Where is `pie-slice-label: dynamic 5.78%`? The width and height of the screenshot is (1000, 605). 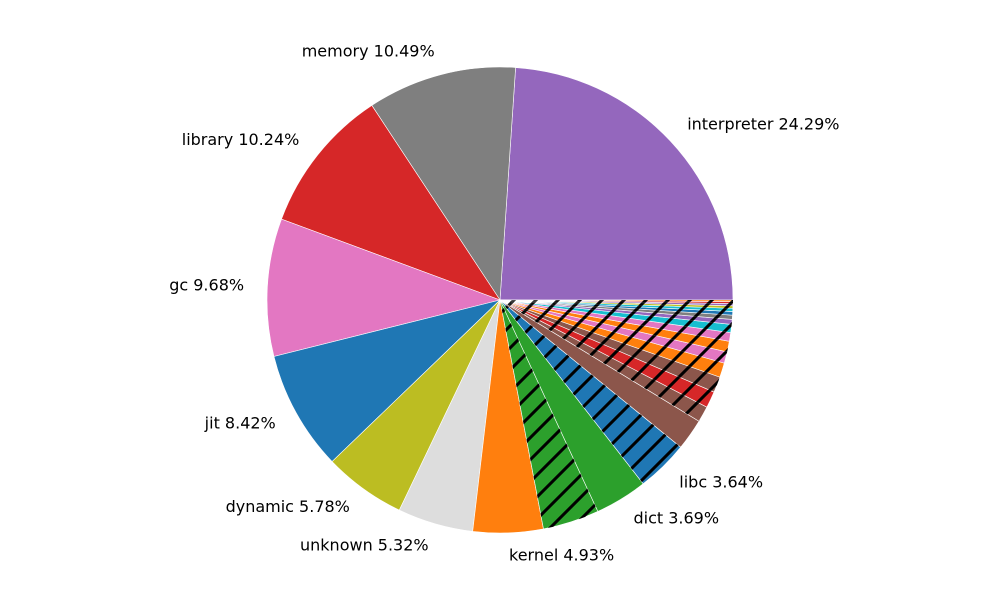 pie-slice-label: dynamic 5.78% is located at coordinates (288, 506).